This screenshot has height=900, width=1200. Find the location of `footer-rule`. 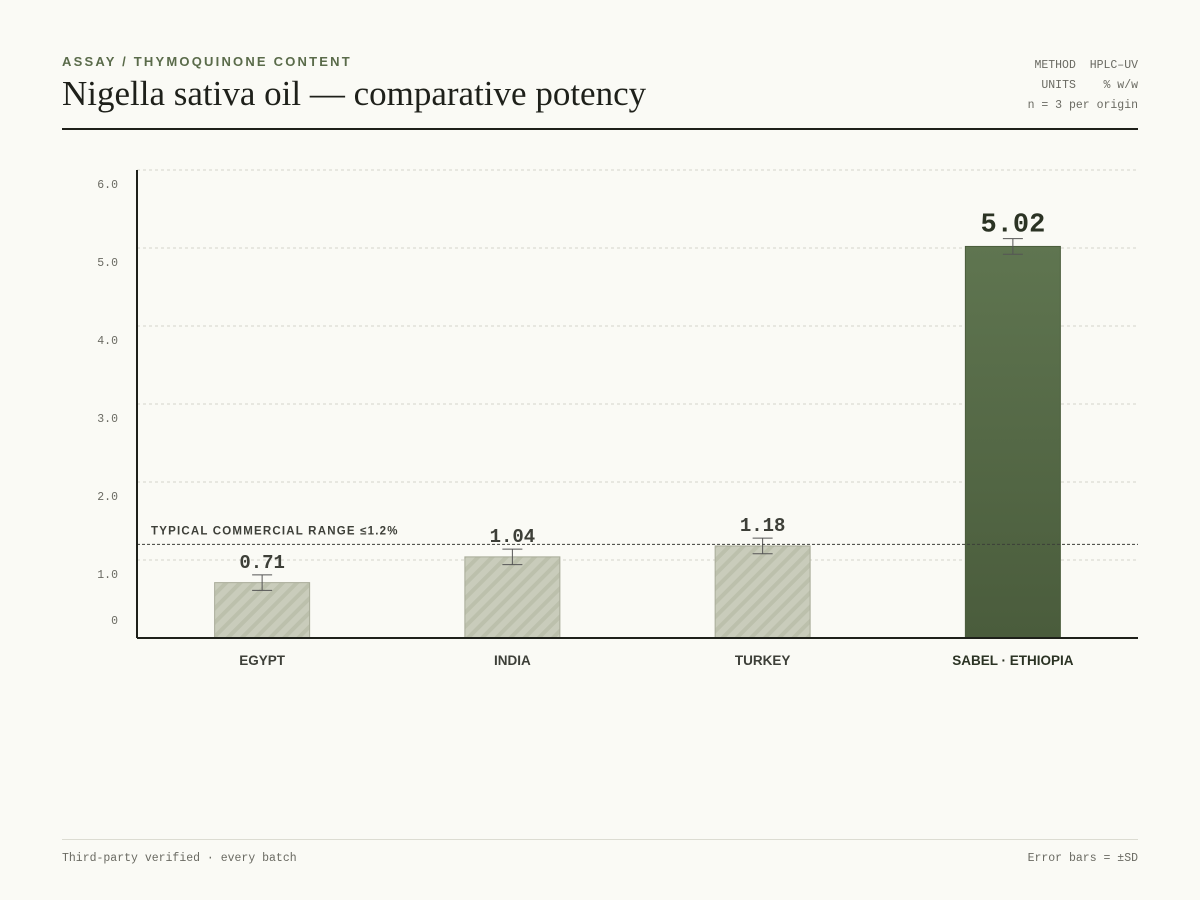

footer-rule is located at coordinates (600, 839).